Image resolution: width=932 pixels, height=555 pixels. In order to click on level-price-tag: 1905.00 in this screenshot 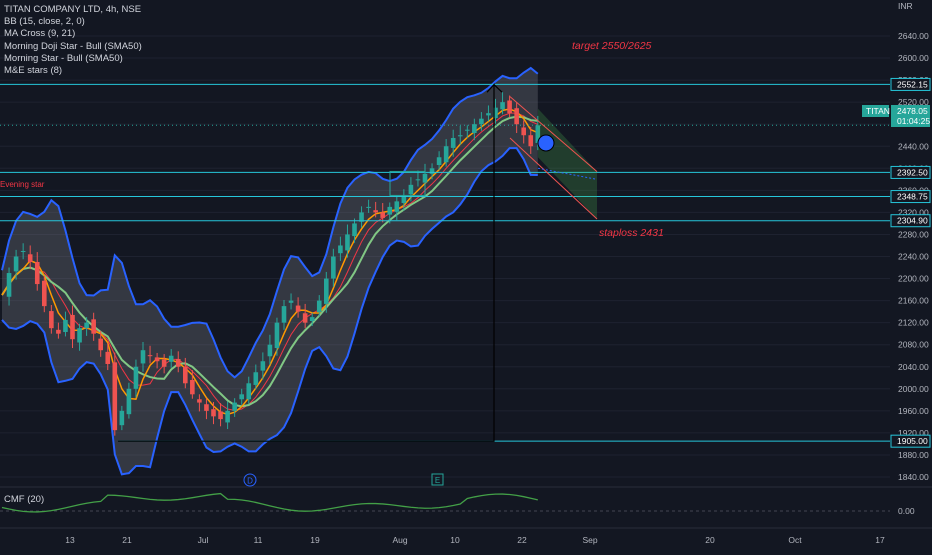, I will do `click(910, 441)`.